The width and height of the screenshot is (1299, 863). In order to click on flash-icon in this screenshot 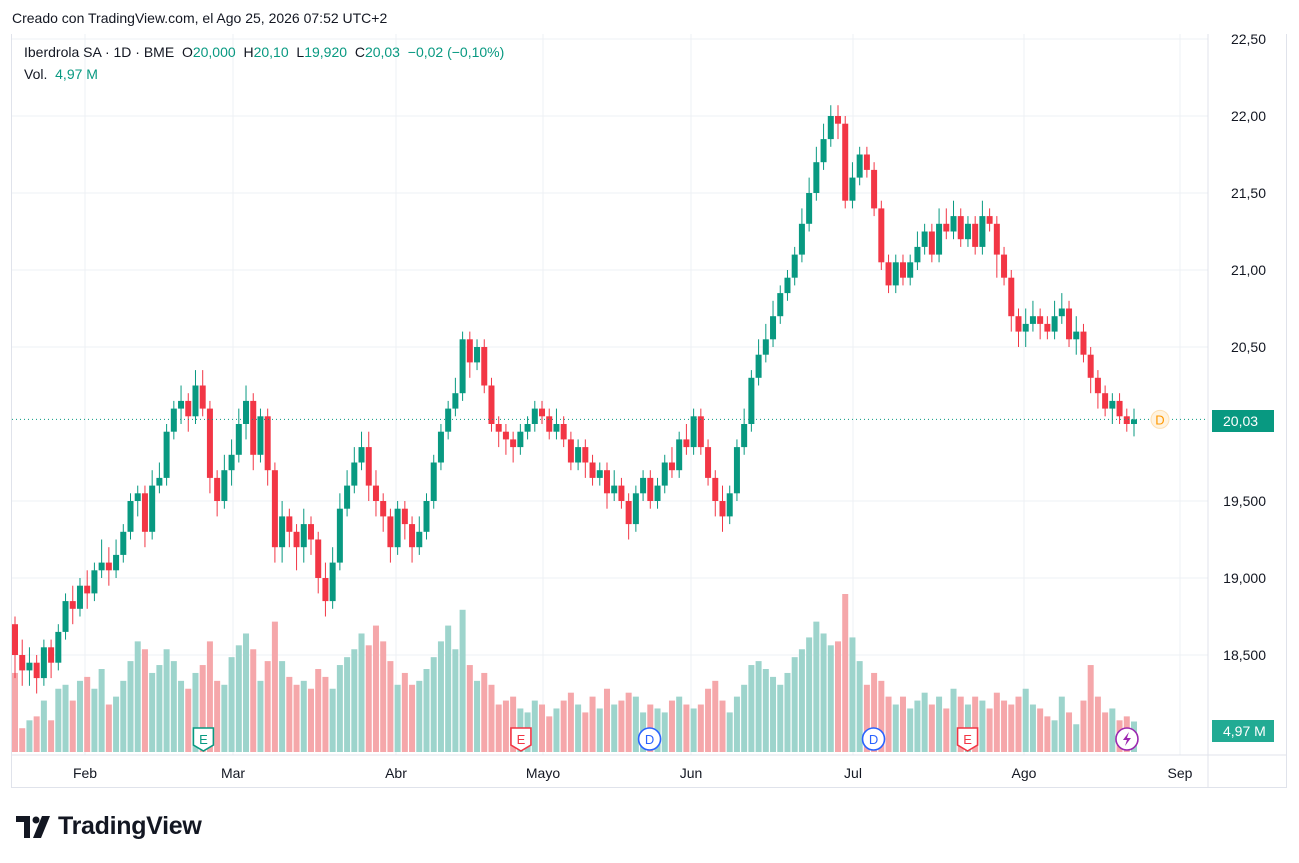, I will do `click(1126, 739)`.